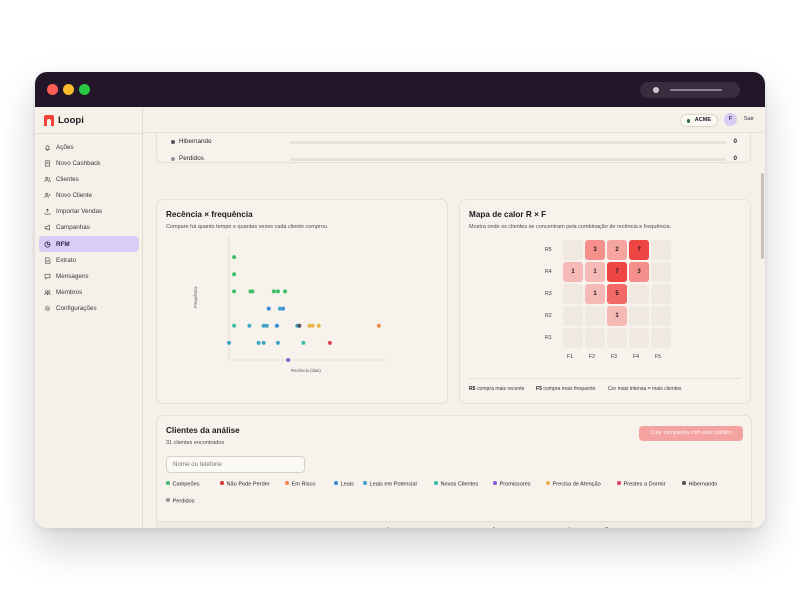 Image resolution: width=800 pixels, height=600 pixels. What do you see at coordinates (300, 484) in the screenshot?
I see `segment-filter-chip: Em Risco` at bounding box center [300, 484].